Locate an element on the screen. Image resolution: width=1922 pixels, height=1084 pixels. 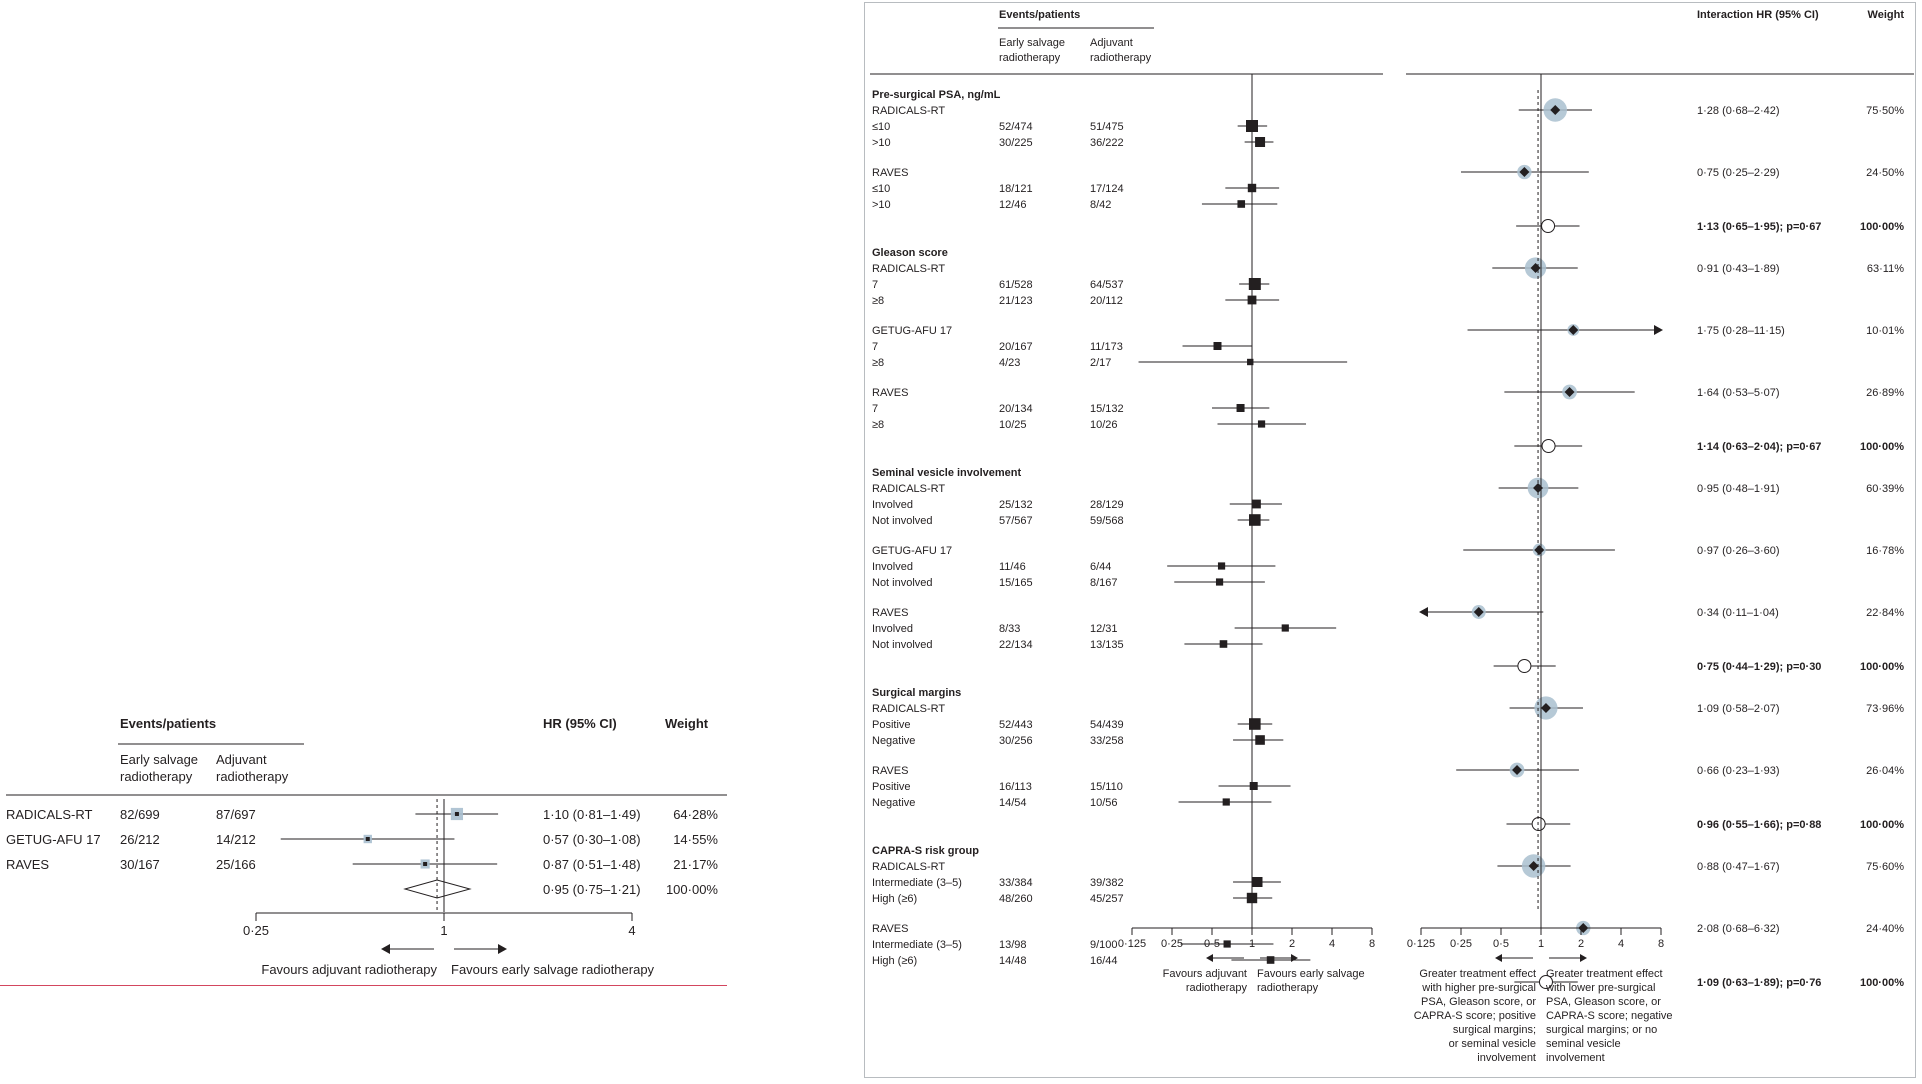
greater-effect-higher-label: with higher pre-surgical is located at coordinates (1478, 988).